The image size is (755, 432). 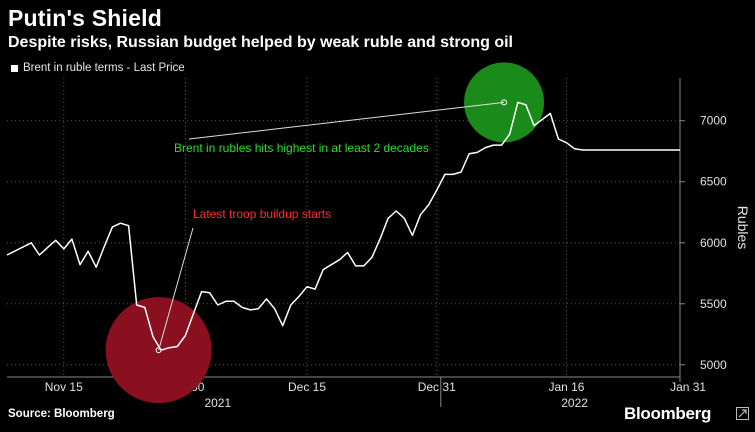 I want to click on x-tick-label: Nov 15, so click(x=64, y=387).